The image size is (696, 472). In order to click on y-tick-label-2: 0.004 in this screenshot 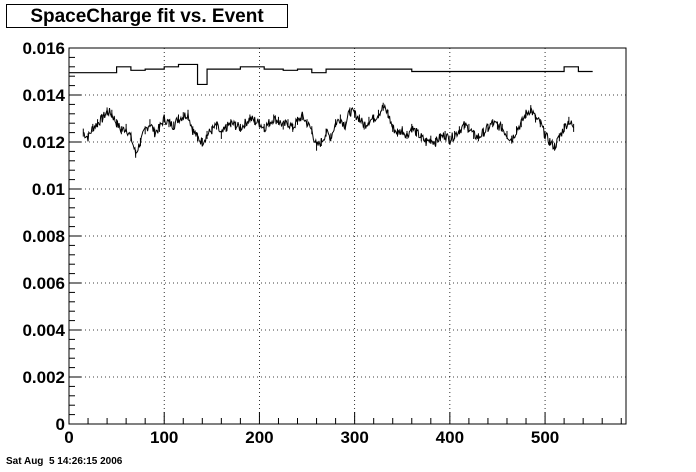, I will do `click(43, 330)`.